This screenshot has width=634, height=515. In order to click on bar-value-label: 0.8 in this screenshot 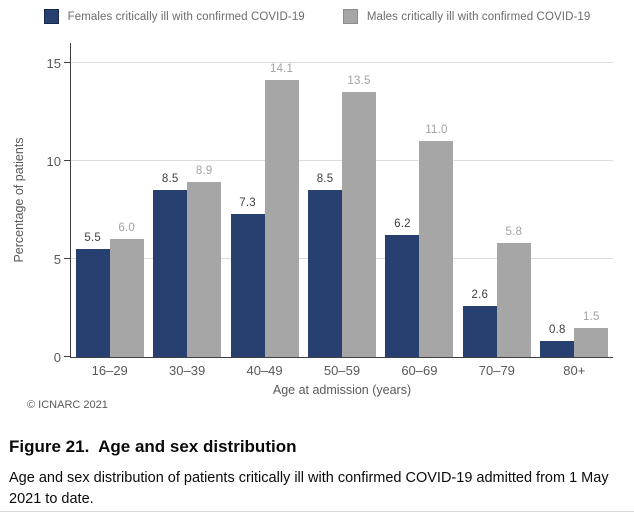, I will do `click(557, 330)`.